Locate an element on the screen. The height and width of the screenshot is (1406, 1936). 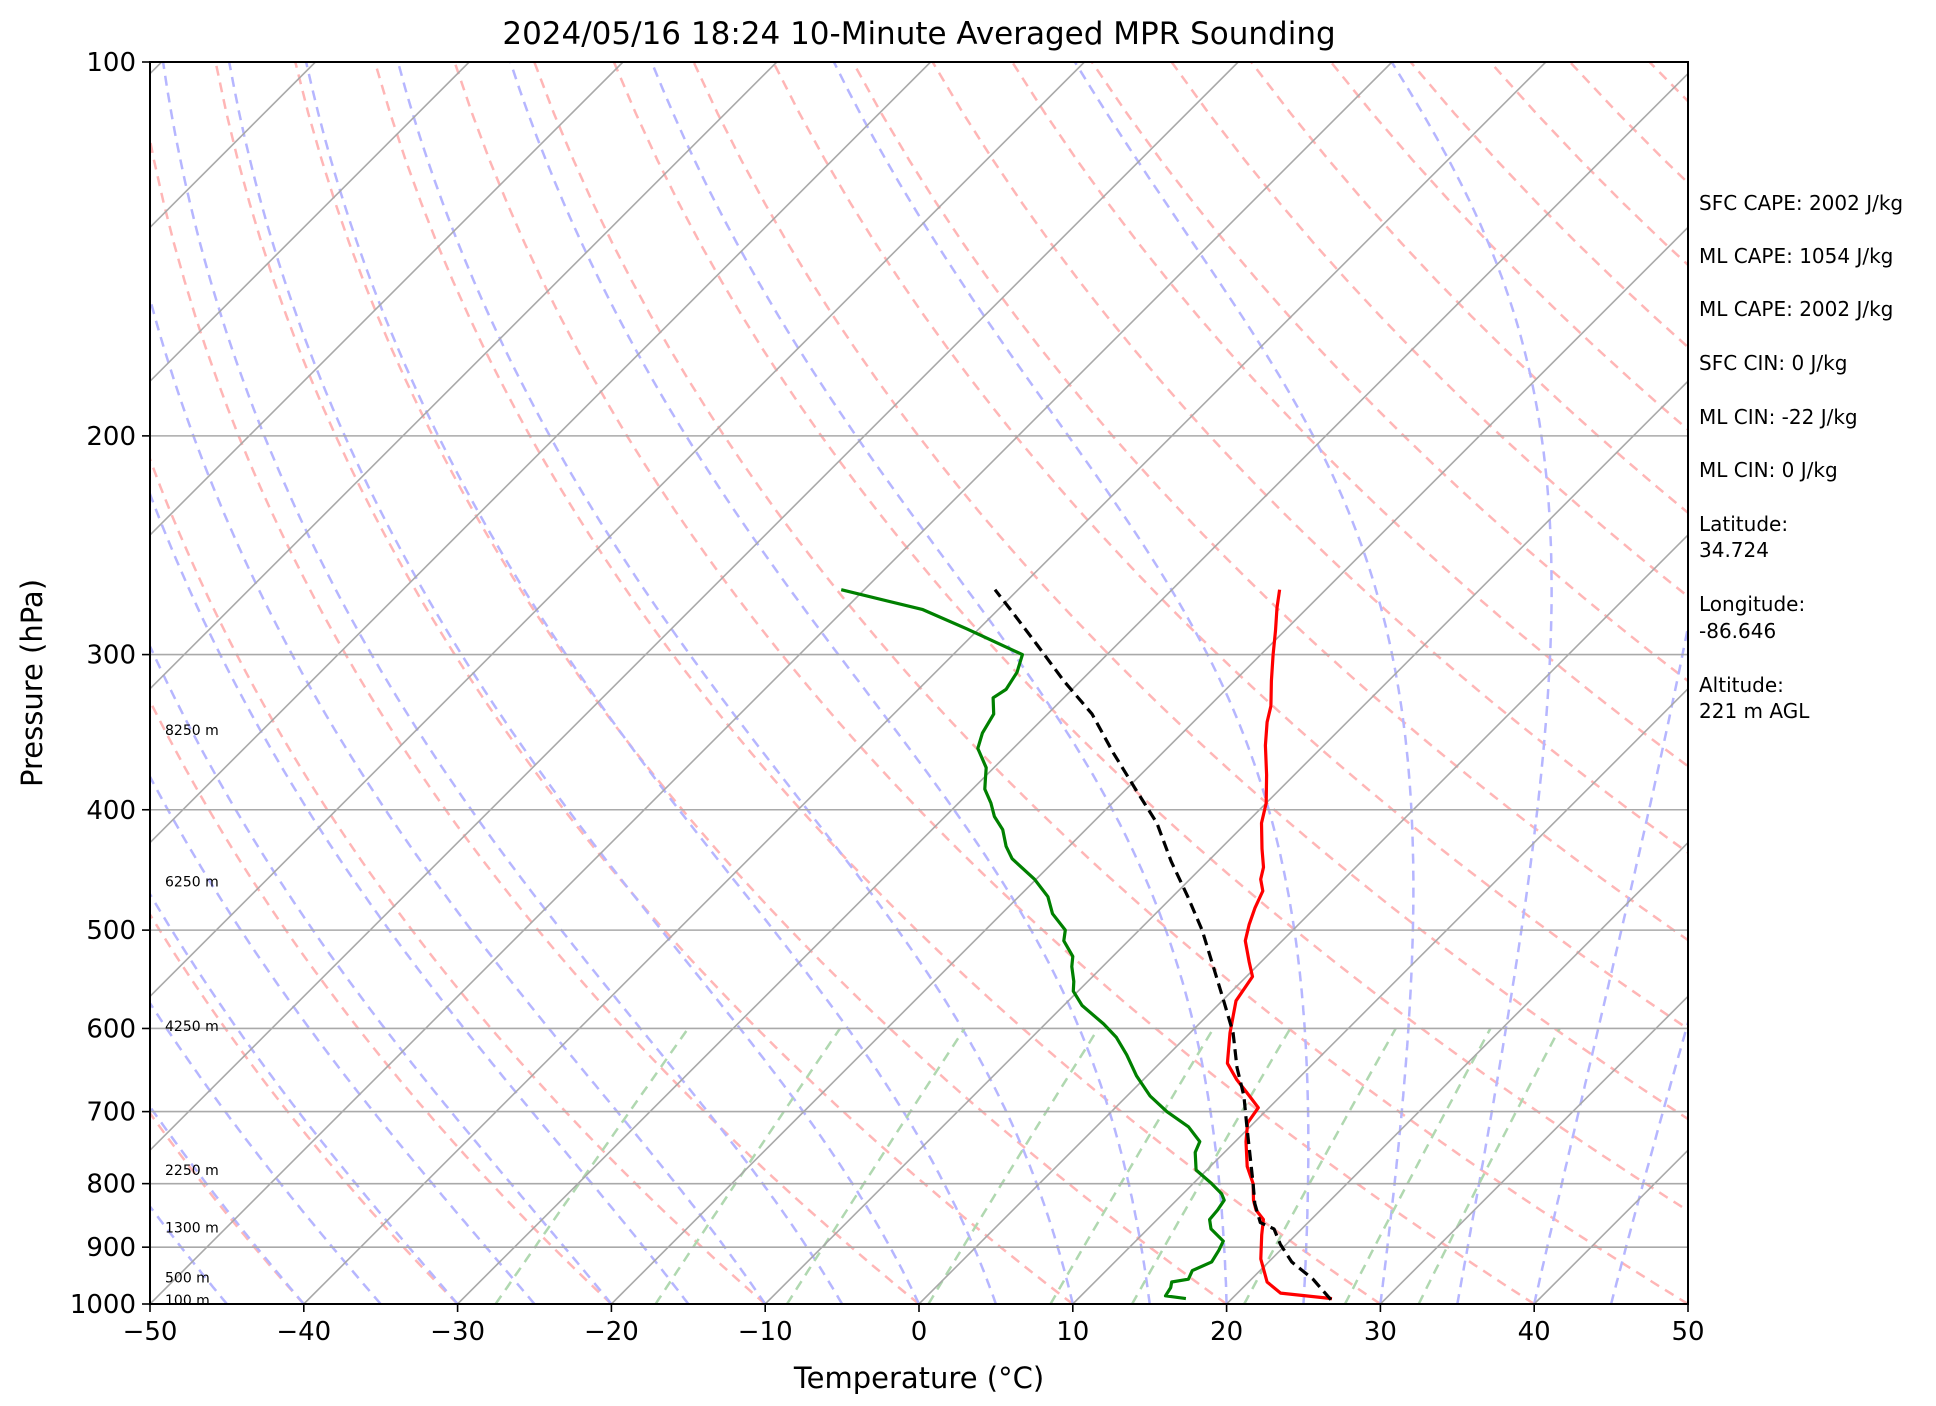
x-tick-label: −50 is located at coordinates (150, 1332).